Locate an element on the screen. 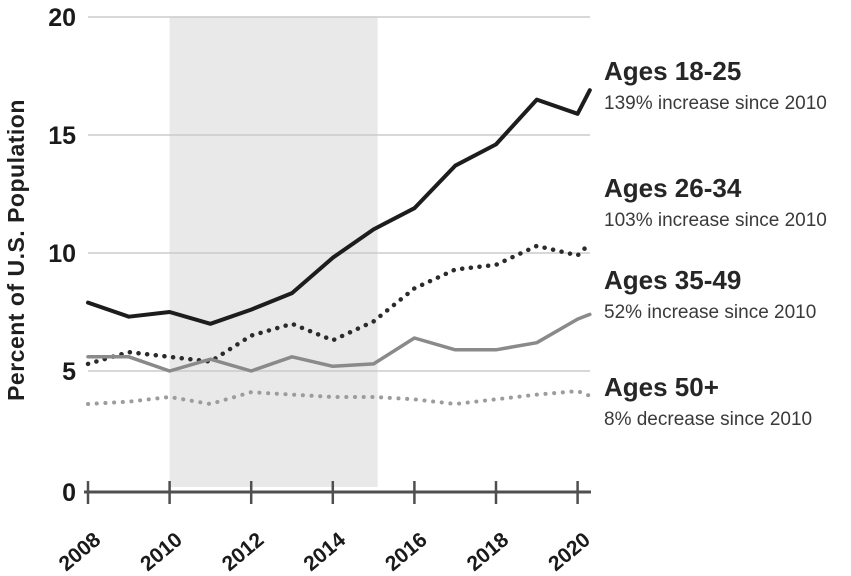 This screenshot has width=851, height=576. legend-subtitle-ages-18-25: 139% increase since 2010 is located at coordinates (715, 103).